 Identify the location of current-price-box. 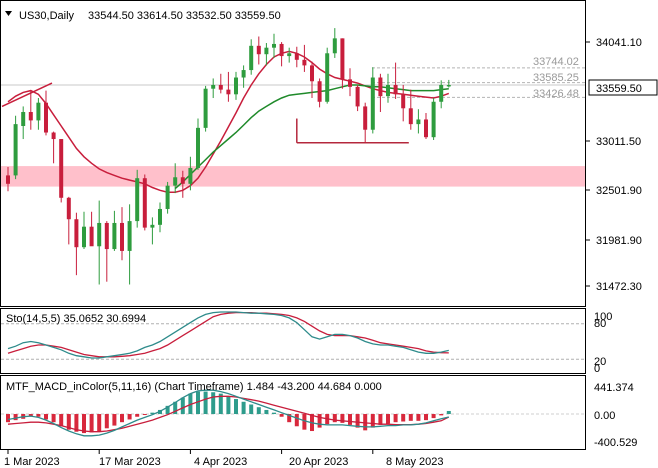
(623, 87).